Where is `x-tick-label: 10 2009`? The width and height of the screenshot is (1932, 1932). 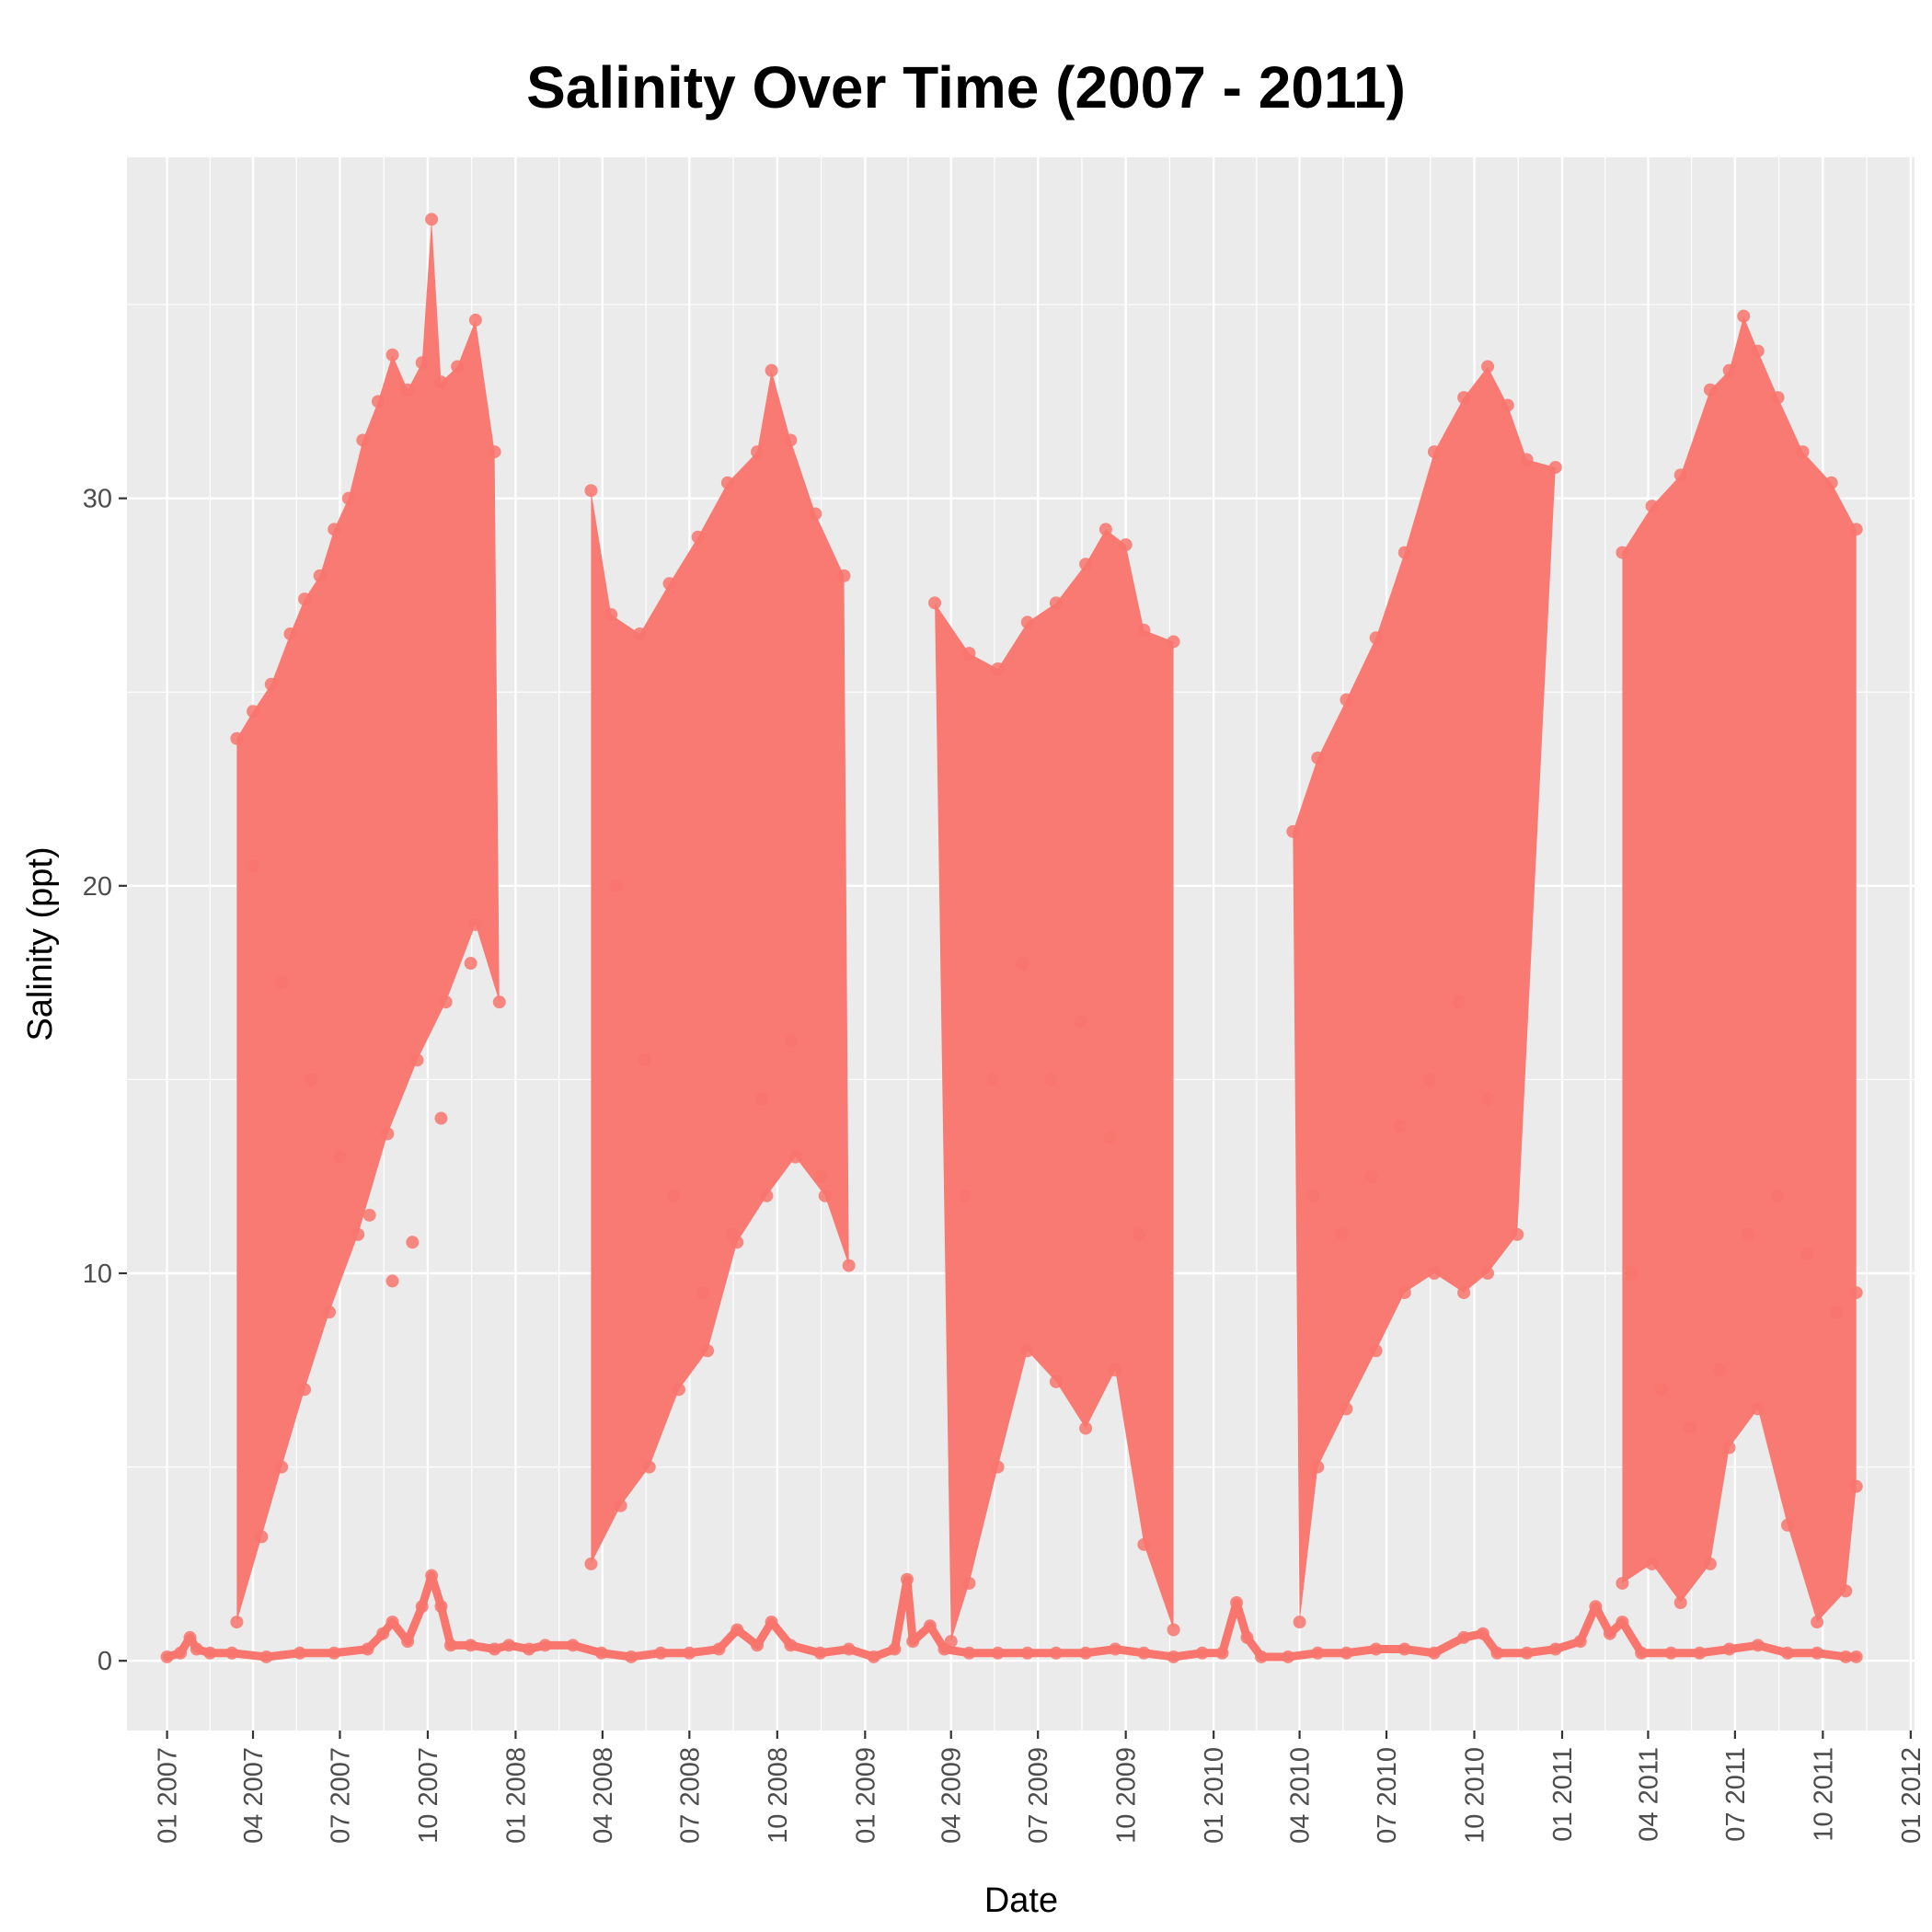
x-tick-label: 10 2009 is located at coordinates (1127, 1795).